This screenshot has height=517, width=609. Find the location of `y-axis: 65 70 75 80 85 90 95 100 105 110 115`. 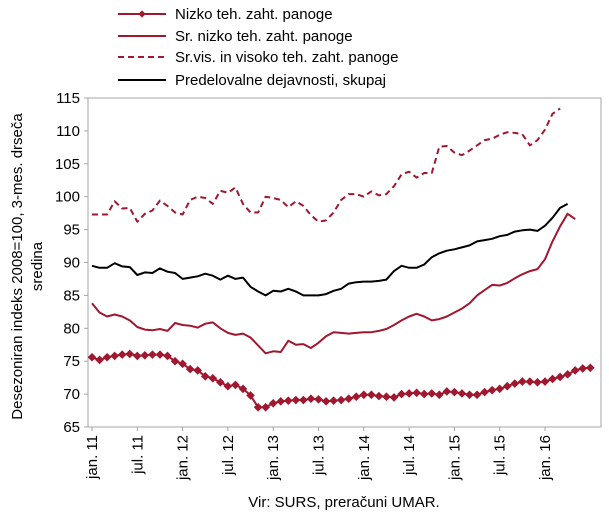

y-axis: 65 70 75 80 85 90 95 100 105 110 115 is located at coordinates (71, 263).